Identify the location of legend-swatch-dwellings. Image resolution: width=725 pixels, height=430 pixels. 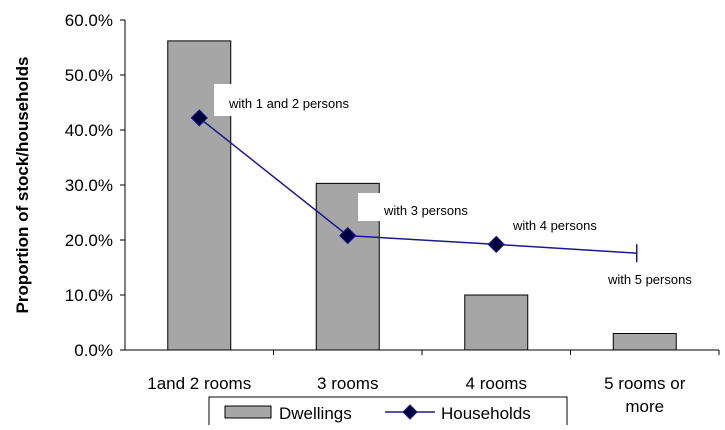
(248, 412).